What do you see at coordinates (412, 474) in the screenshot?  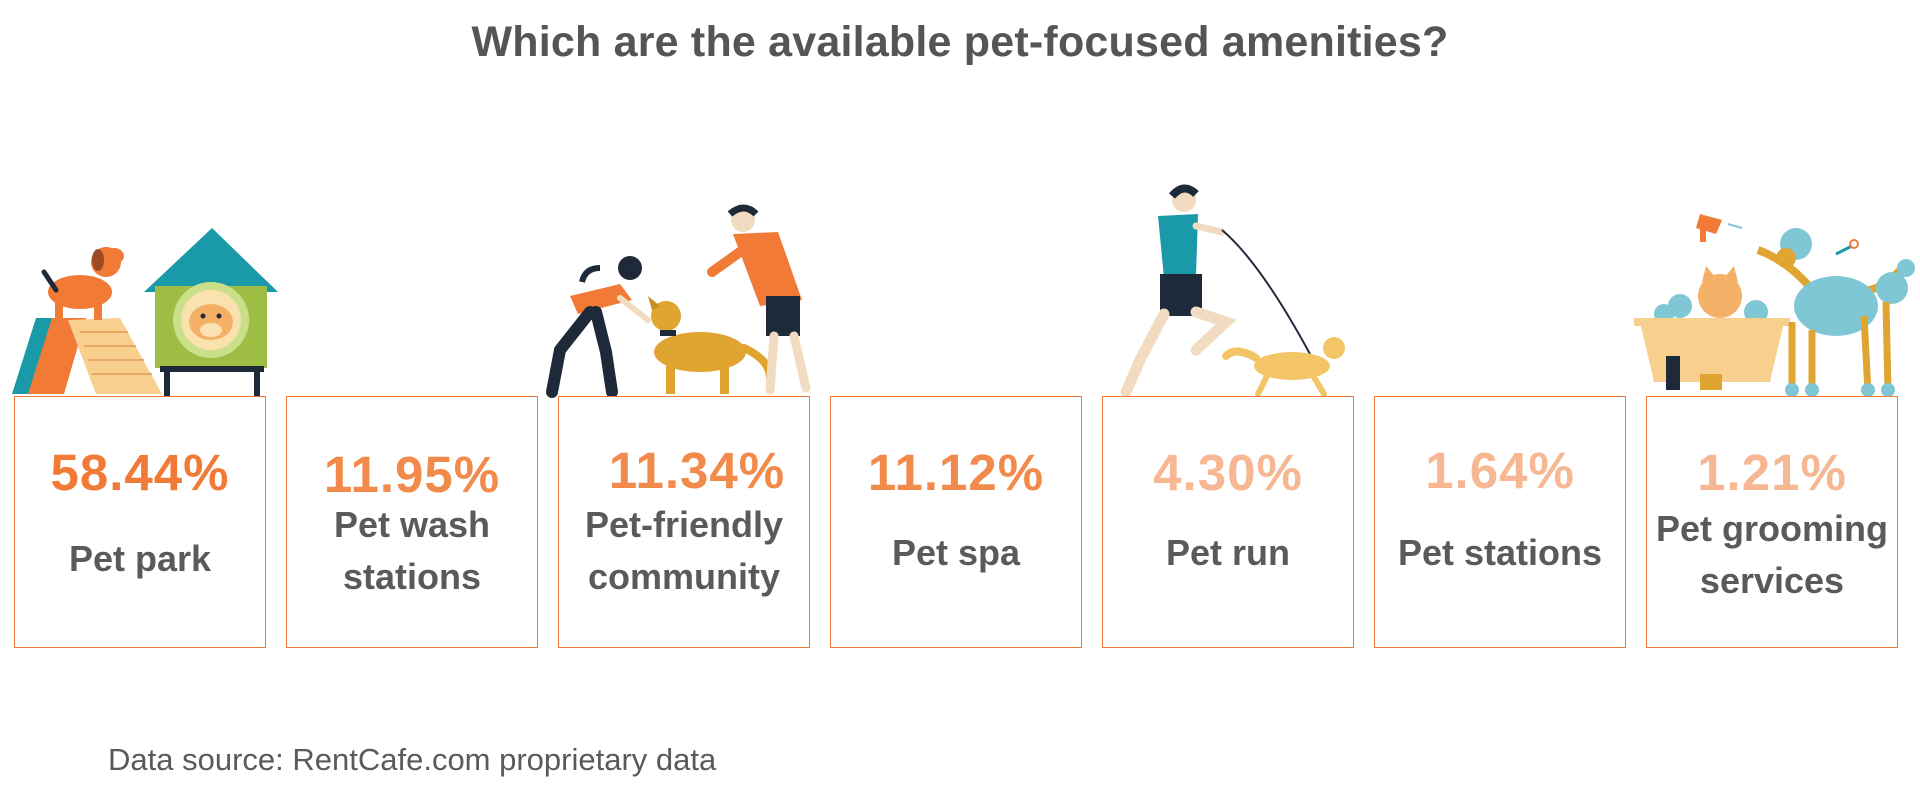 I see `value-label: 11.95%` at bounding box center [412, 474].